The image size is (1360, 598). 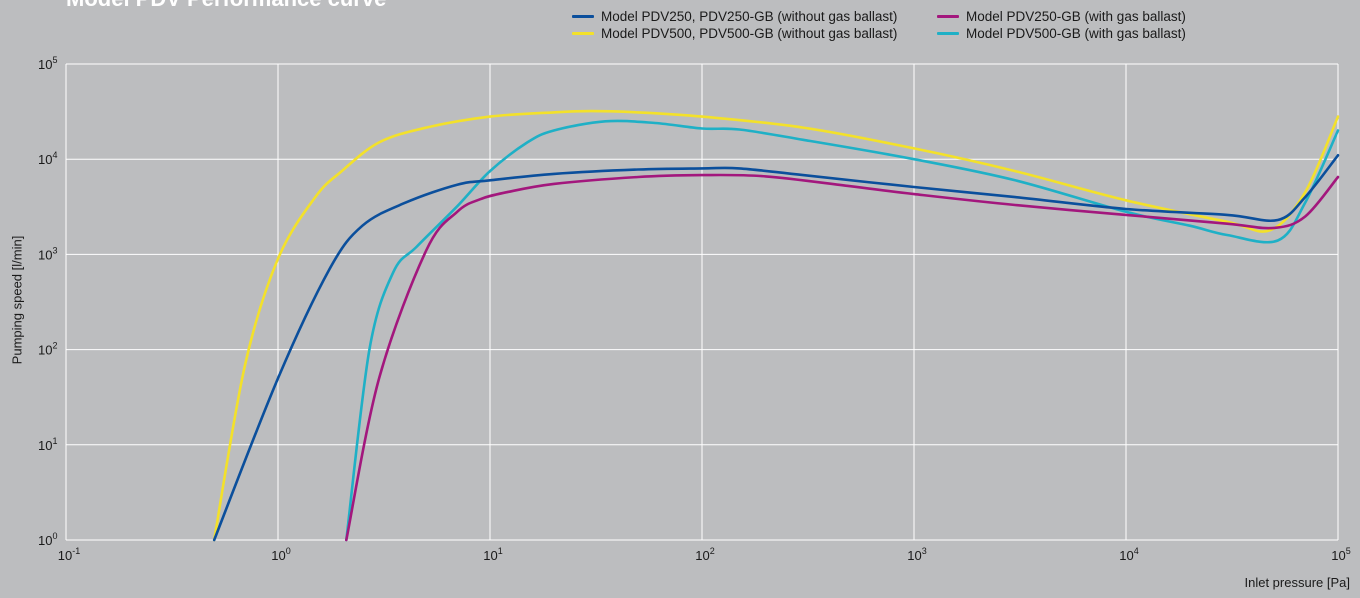 I want to click on x-tick-label: 10¹, so click(x=492, y=554).